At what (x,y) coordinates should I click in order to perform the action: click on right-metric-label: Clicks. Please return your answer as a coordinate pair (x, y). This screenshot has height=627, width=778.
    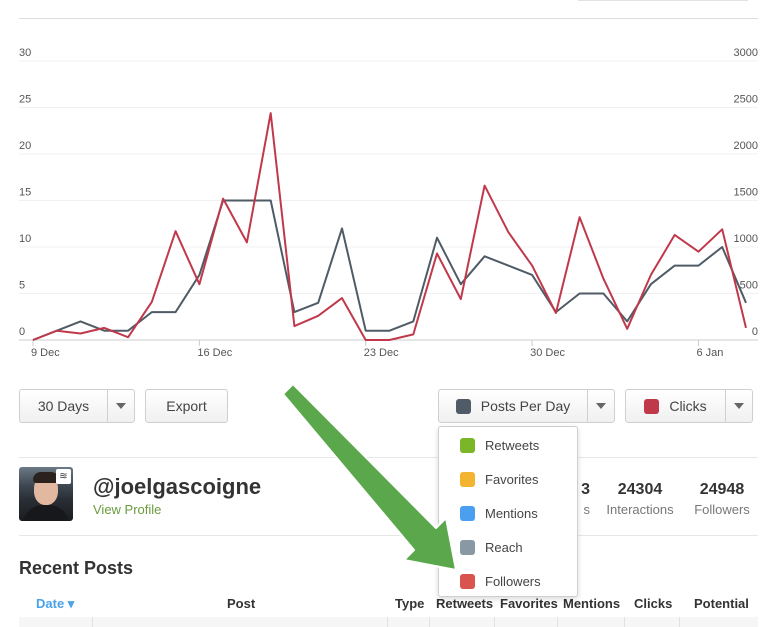
    Looking at the image, I should click on (688, 406).